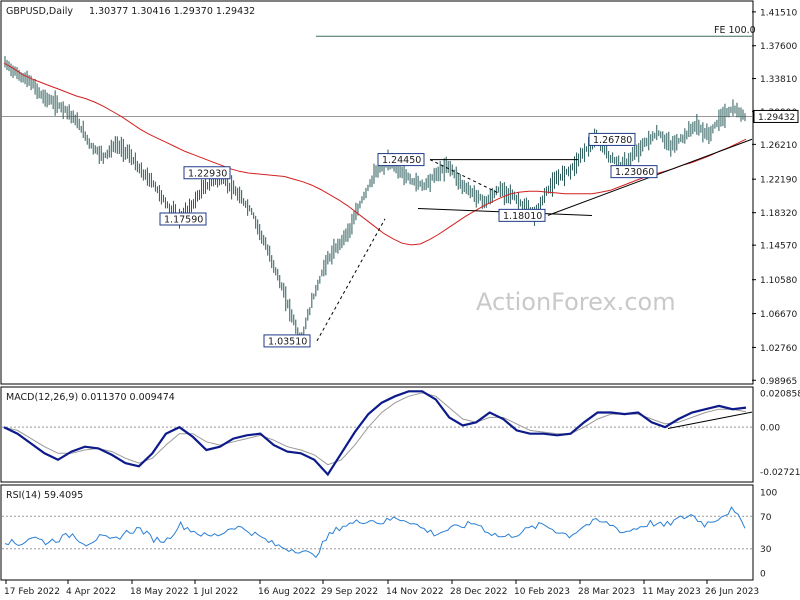  Describe the element at coordinates (766, 550) in the screenshot. I see `rsi-y-tick-label: 30` at that location.